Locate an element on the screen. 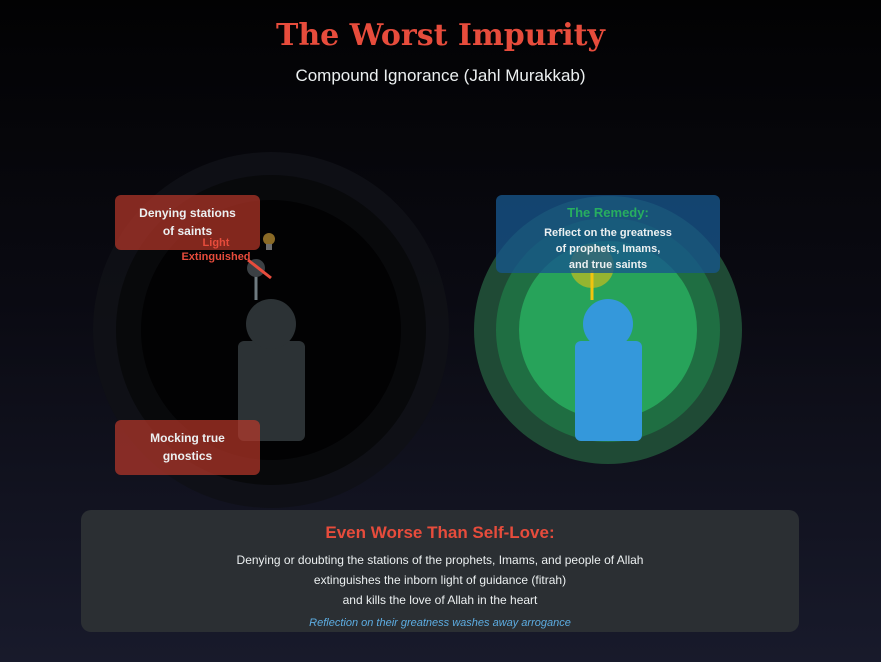 This screenshot has height=662, width=881. remedy-line1: Reflect on the greatness is located at coordinates (608, 233).